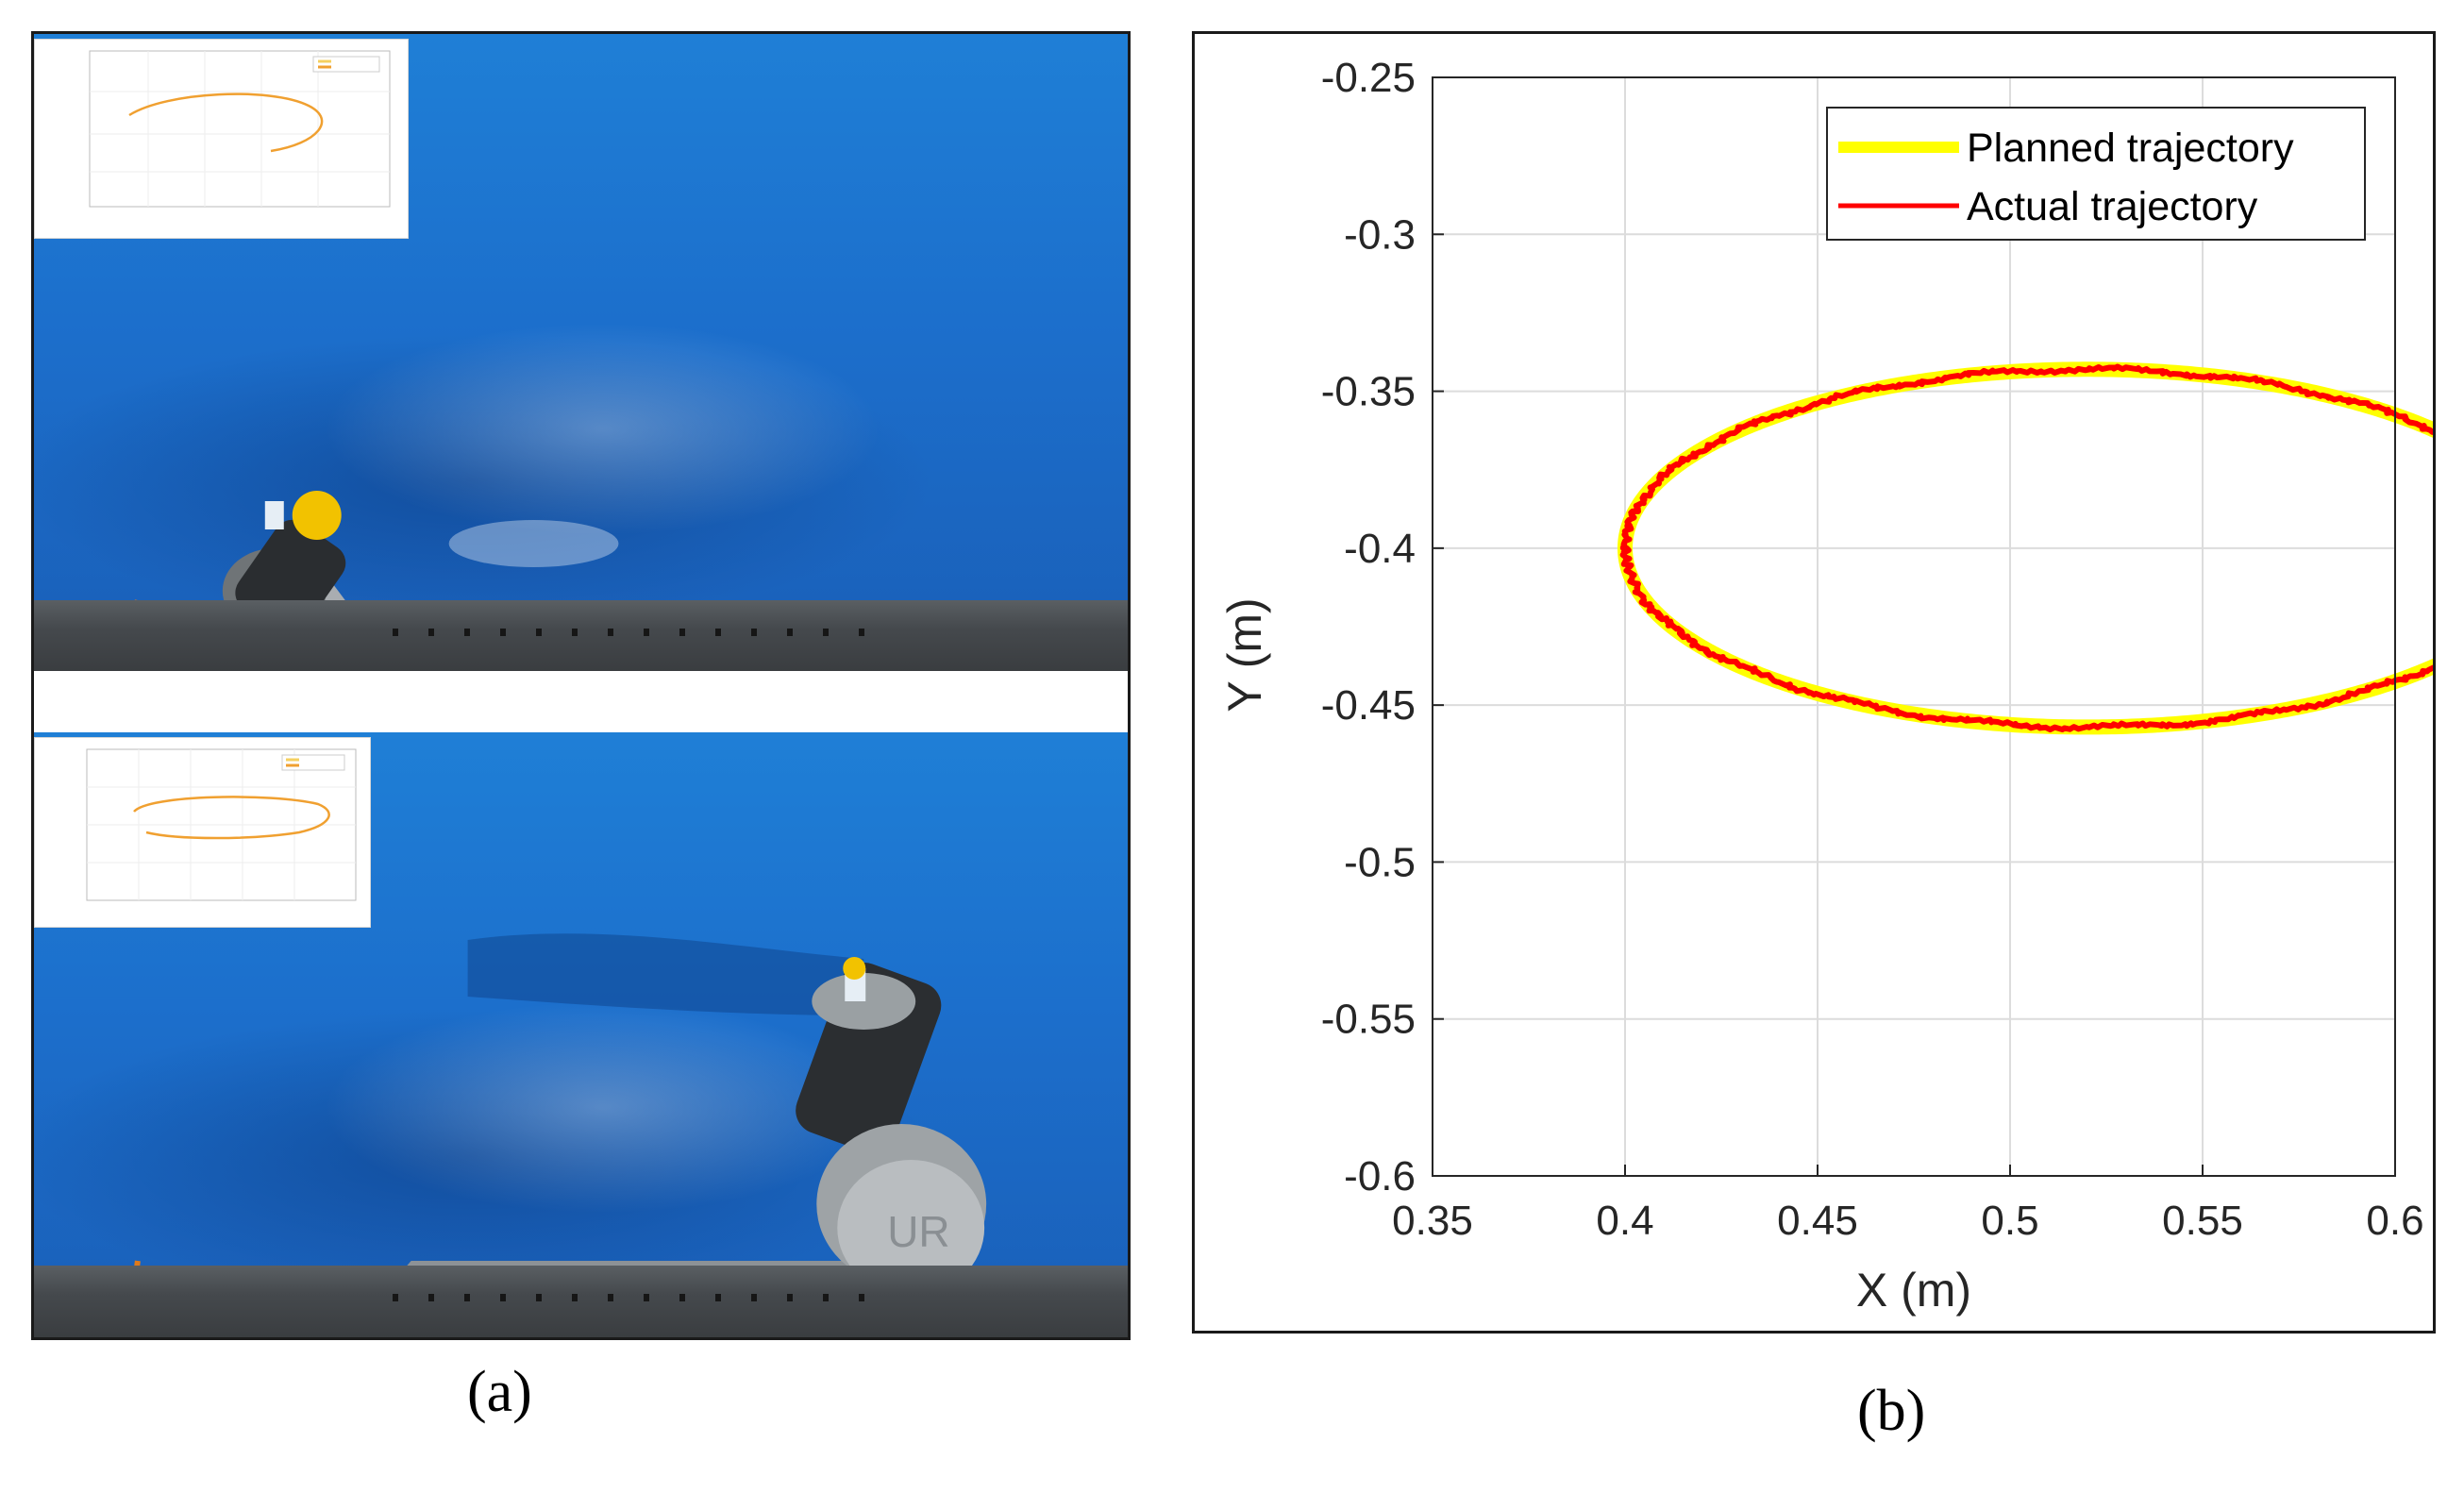 This screenshot has width=2464, height=1493. I want to click on x-tick-label: 0.4, so click(1624, 1221).